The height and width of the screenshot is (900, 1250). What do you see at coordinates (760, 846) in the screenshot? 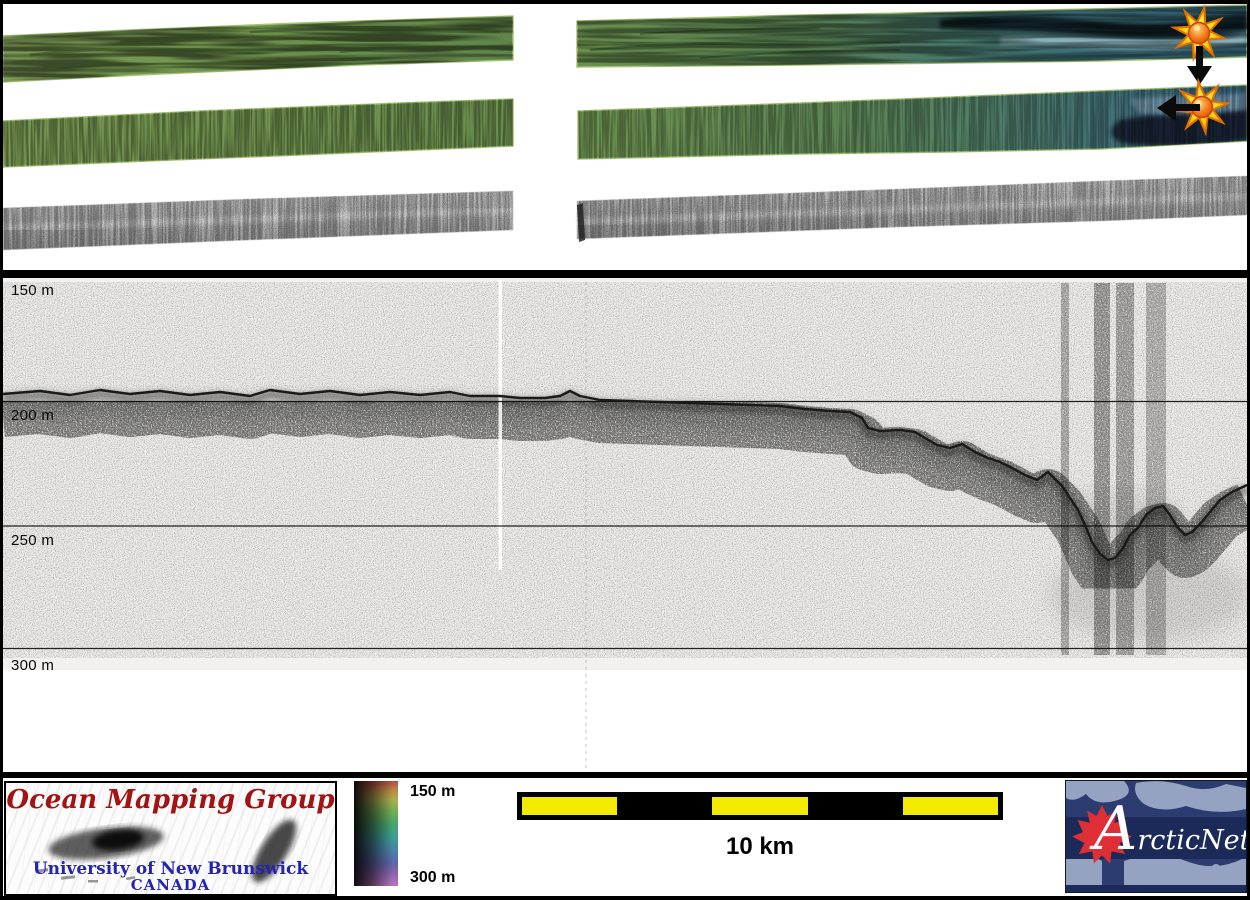
I see `scale-bar-label: 10 km` at bounding box center [760, 846].